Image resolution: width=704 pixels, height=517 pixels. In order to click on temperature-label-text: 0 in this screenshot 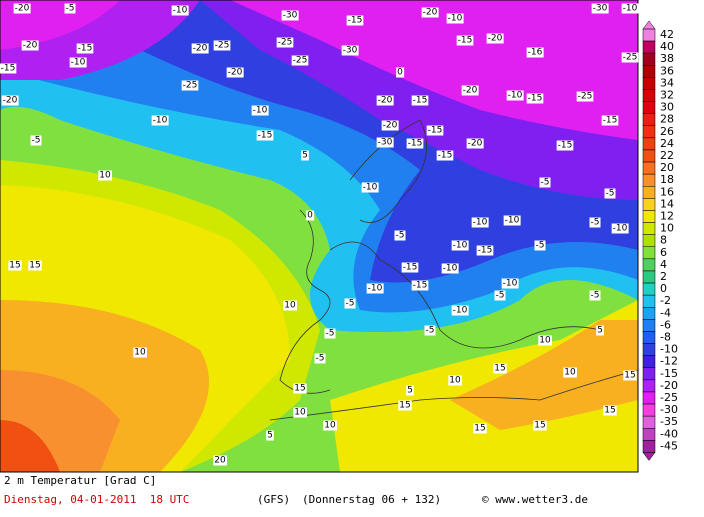, I will do `click(310, 216)`.